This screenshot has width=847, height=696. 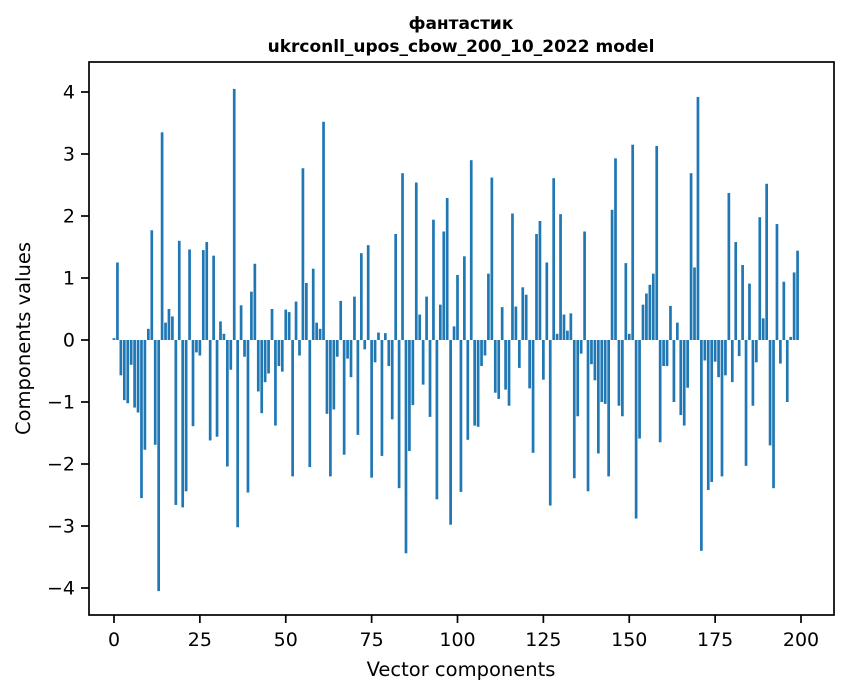 What do you see at coordinates (715, 640) in the screenshot?
I see `x-tick-label: 175` at bounding box center [715, 640].